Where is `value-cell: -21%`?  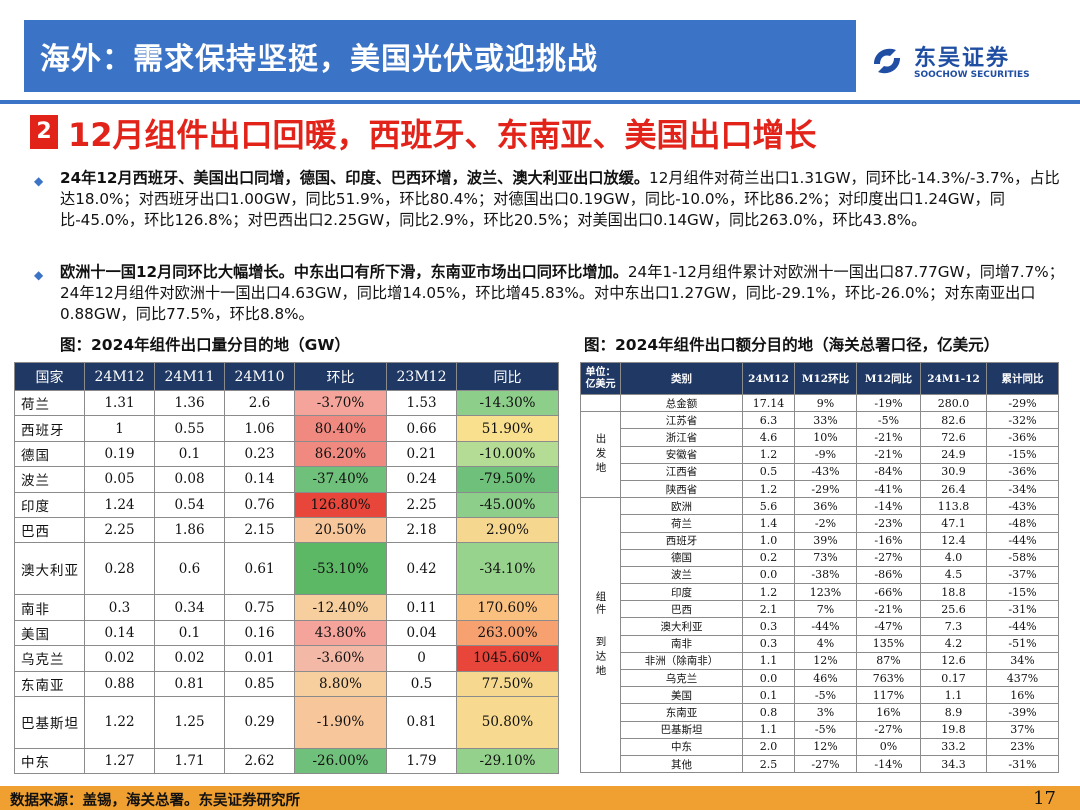
value-cell: -21% is located at coordinates (888, 609).